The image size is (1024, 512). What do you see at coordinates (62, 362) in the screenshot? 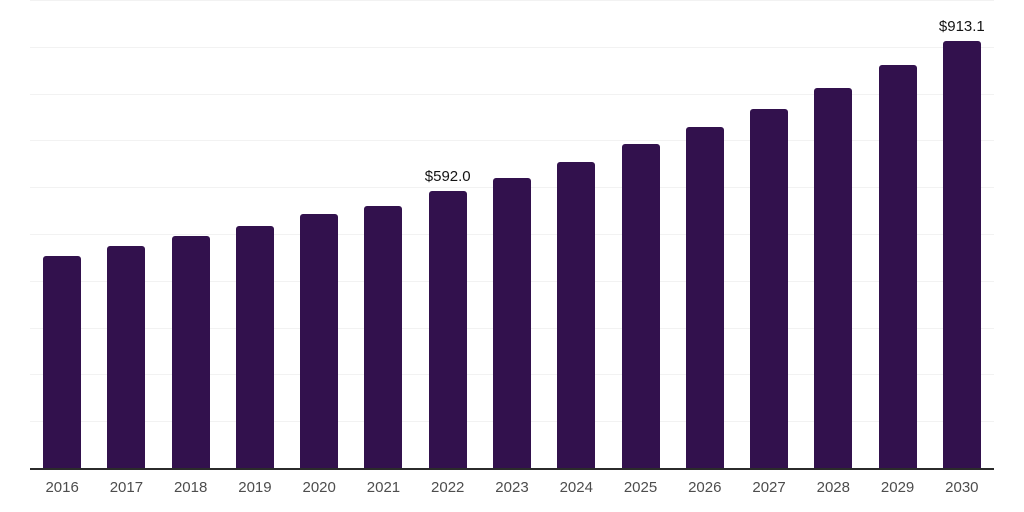
I see `bar-2016` at bounding box center [62, 362].